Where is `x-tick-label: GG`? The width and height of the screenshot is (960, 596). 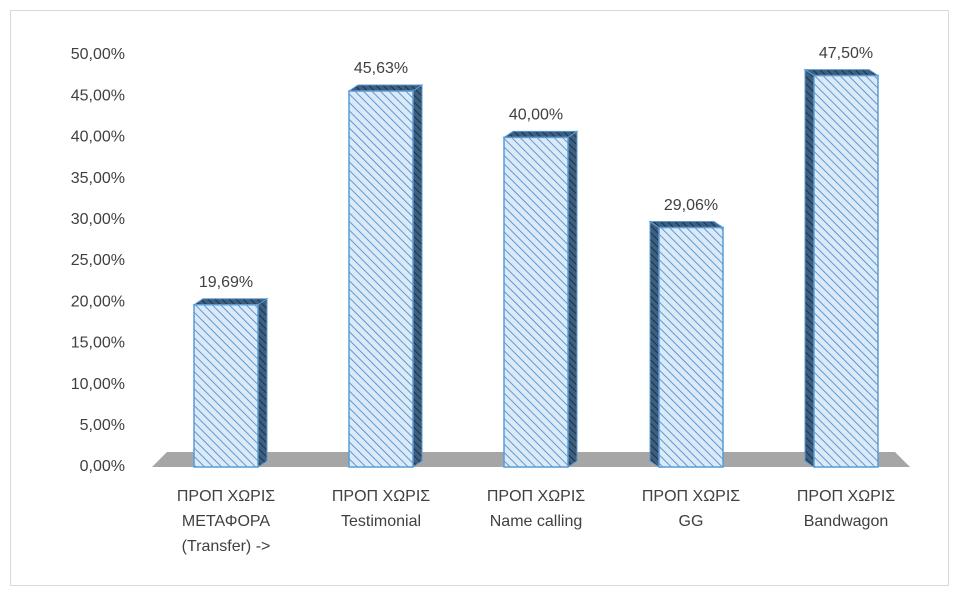 x-tick-label: GG is located at coordinates (691, 521).